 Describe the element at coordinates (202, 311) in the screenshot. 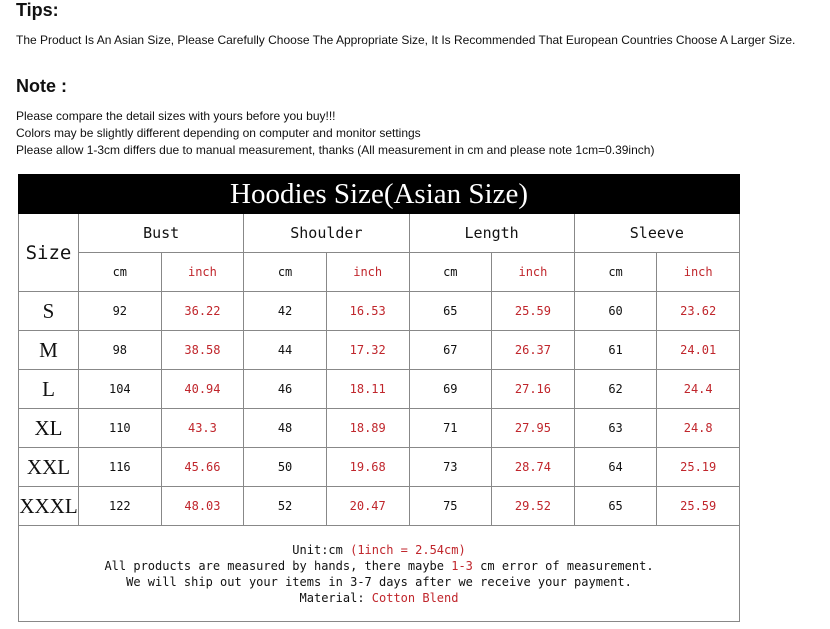

I see `inch-cell: 36.22` at that location.